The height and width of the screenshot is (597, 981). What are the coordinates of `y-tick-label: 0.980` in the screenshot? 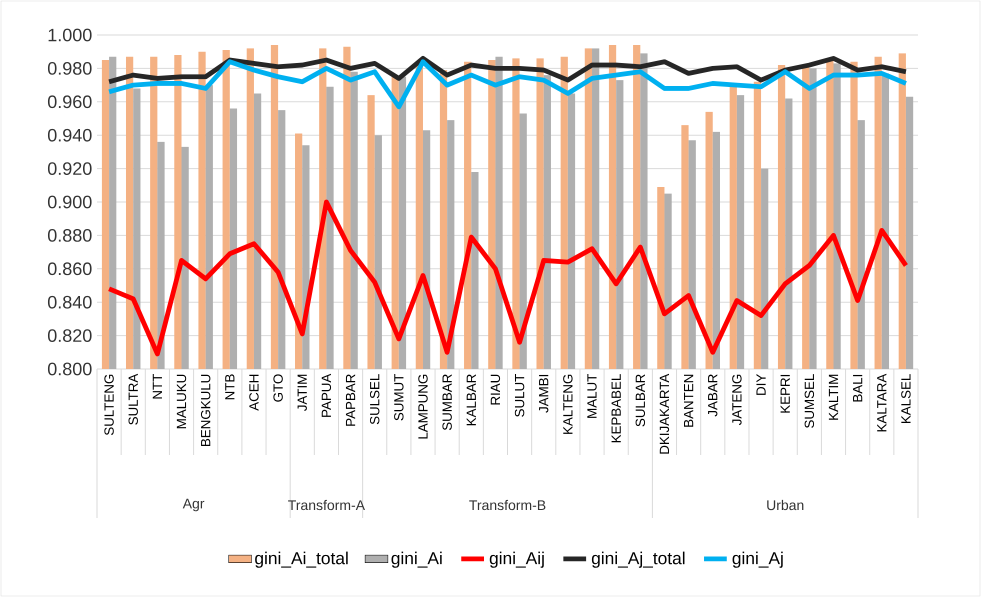 It's located at (70, 68).